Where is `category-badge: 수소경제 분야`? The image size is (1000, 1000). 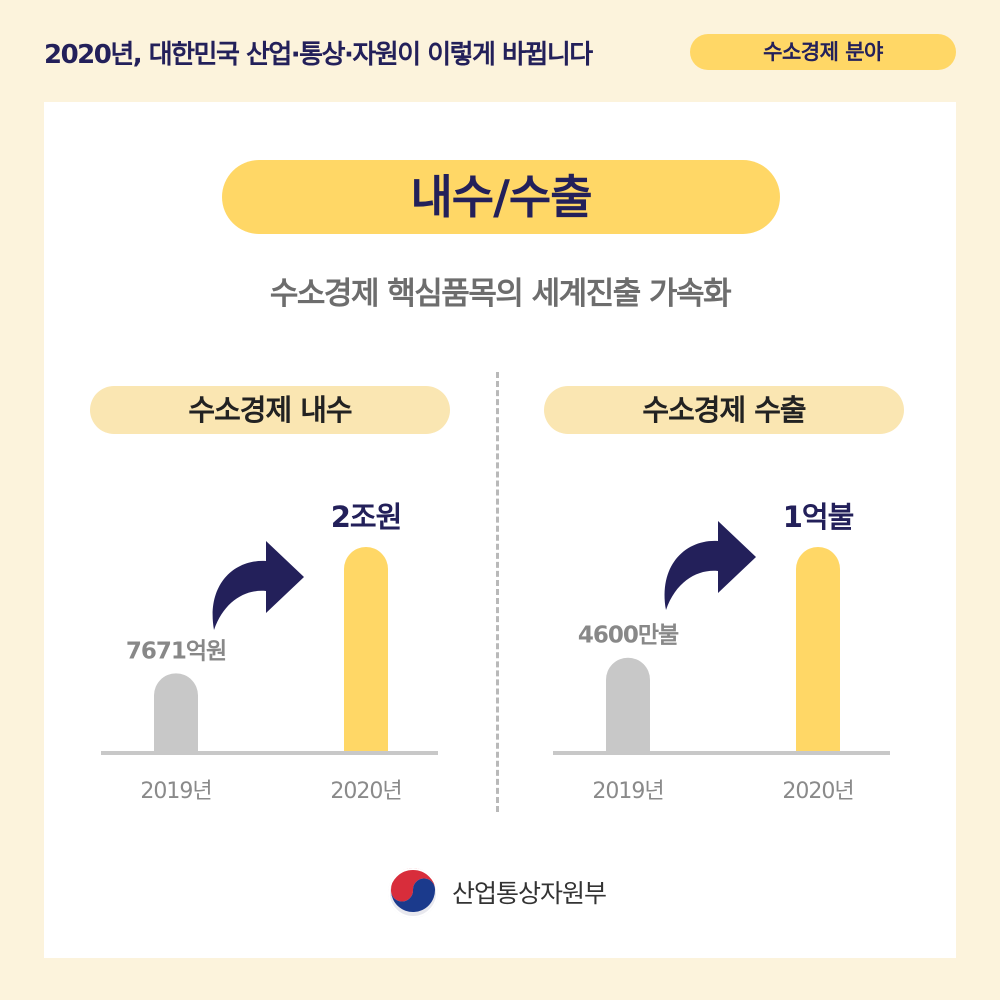 category-badge: 수소경제 분야 is located at coordinates (823, 52).